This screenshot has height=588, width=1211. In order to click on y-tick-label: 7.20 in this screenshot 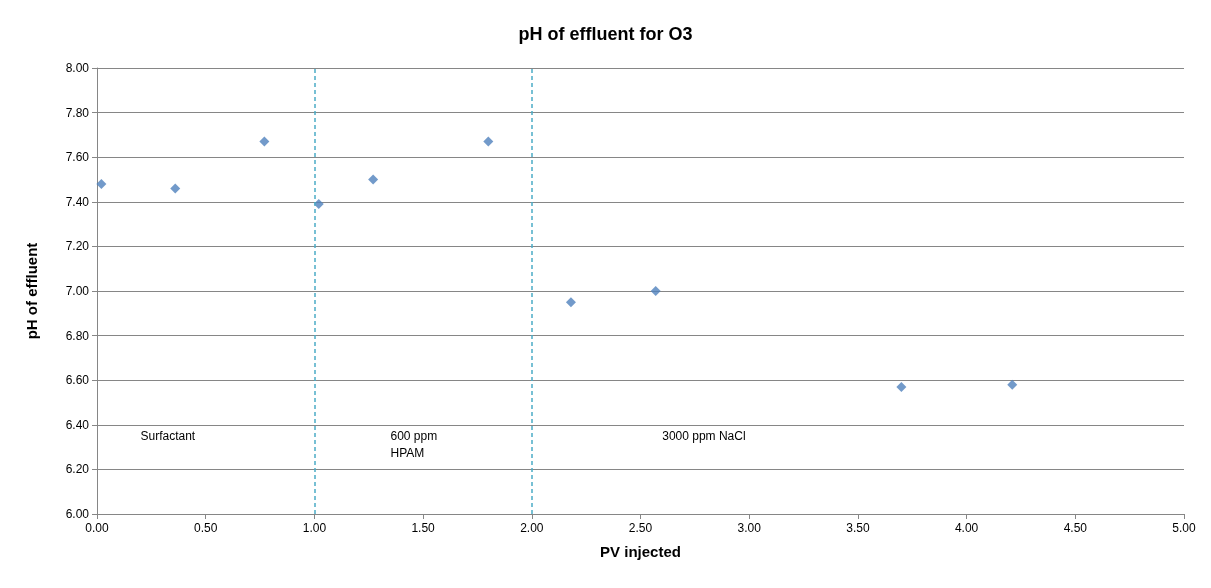, I will do `click(77, 246)`.